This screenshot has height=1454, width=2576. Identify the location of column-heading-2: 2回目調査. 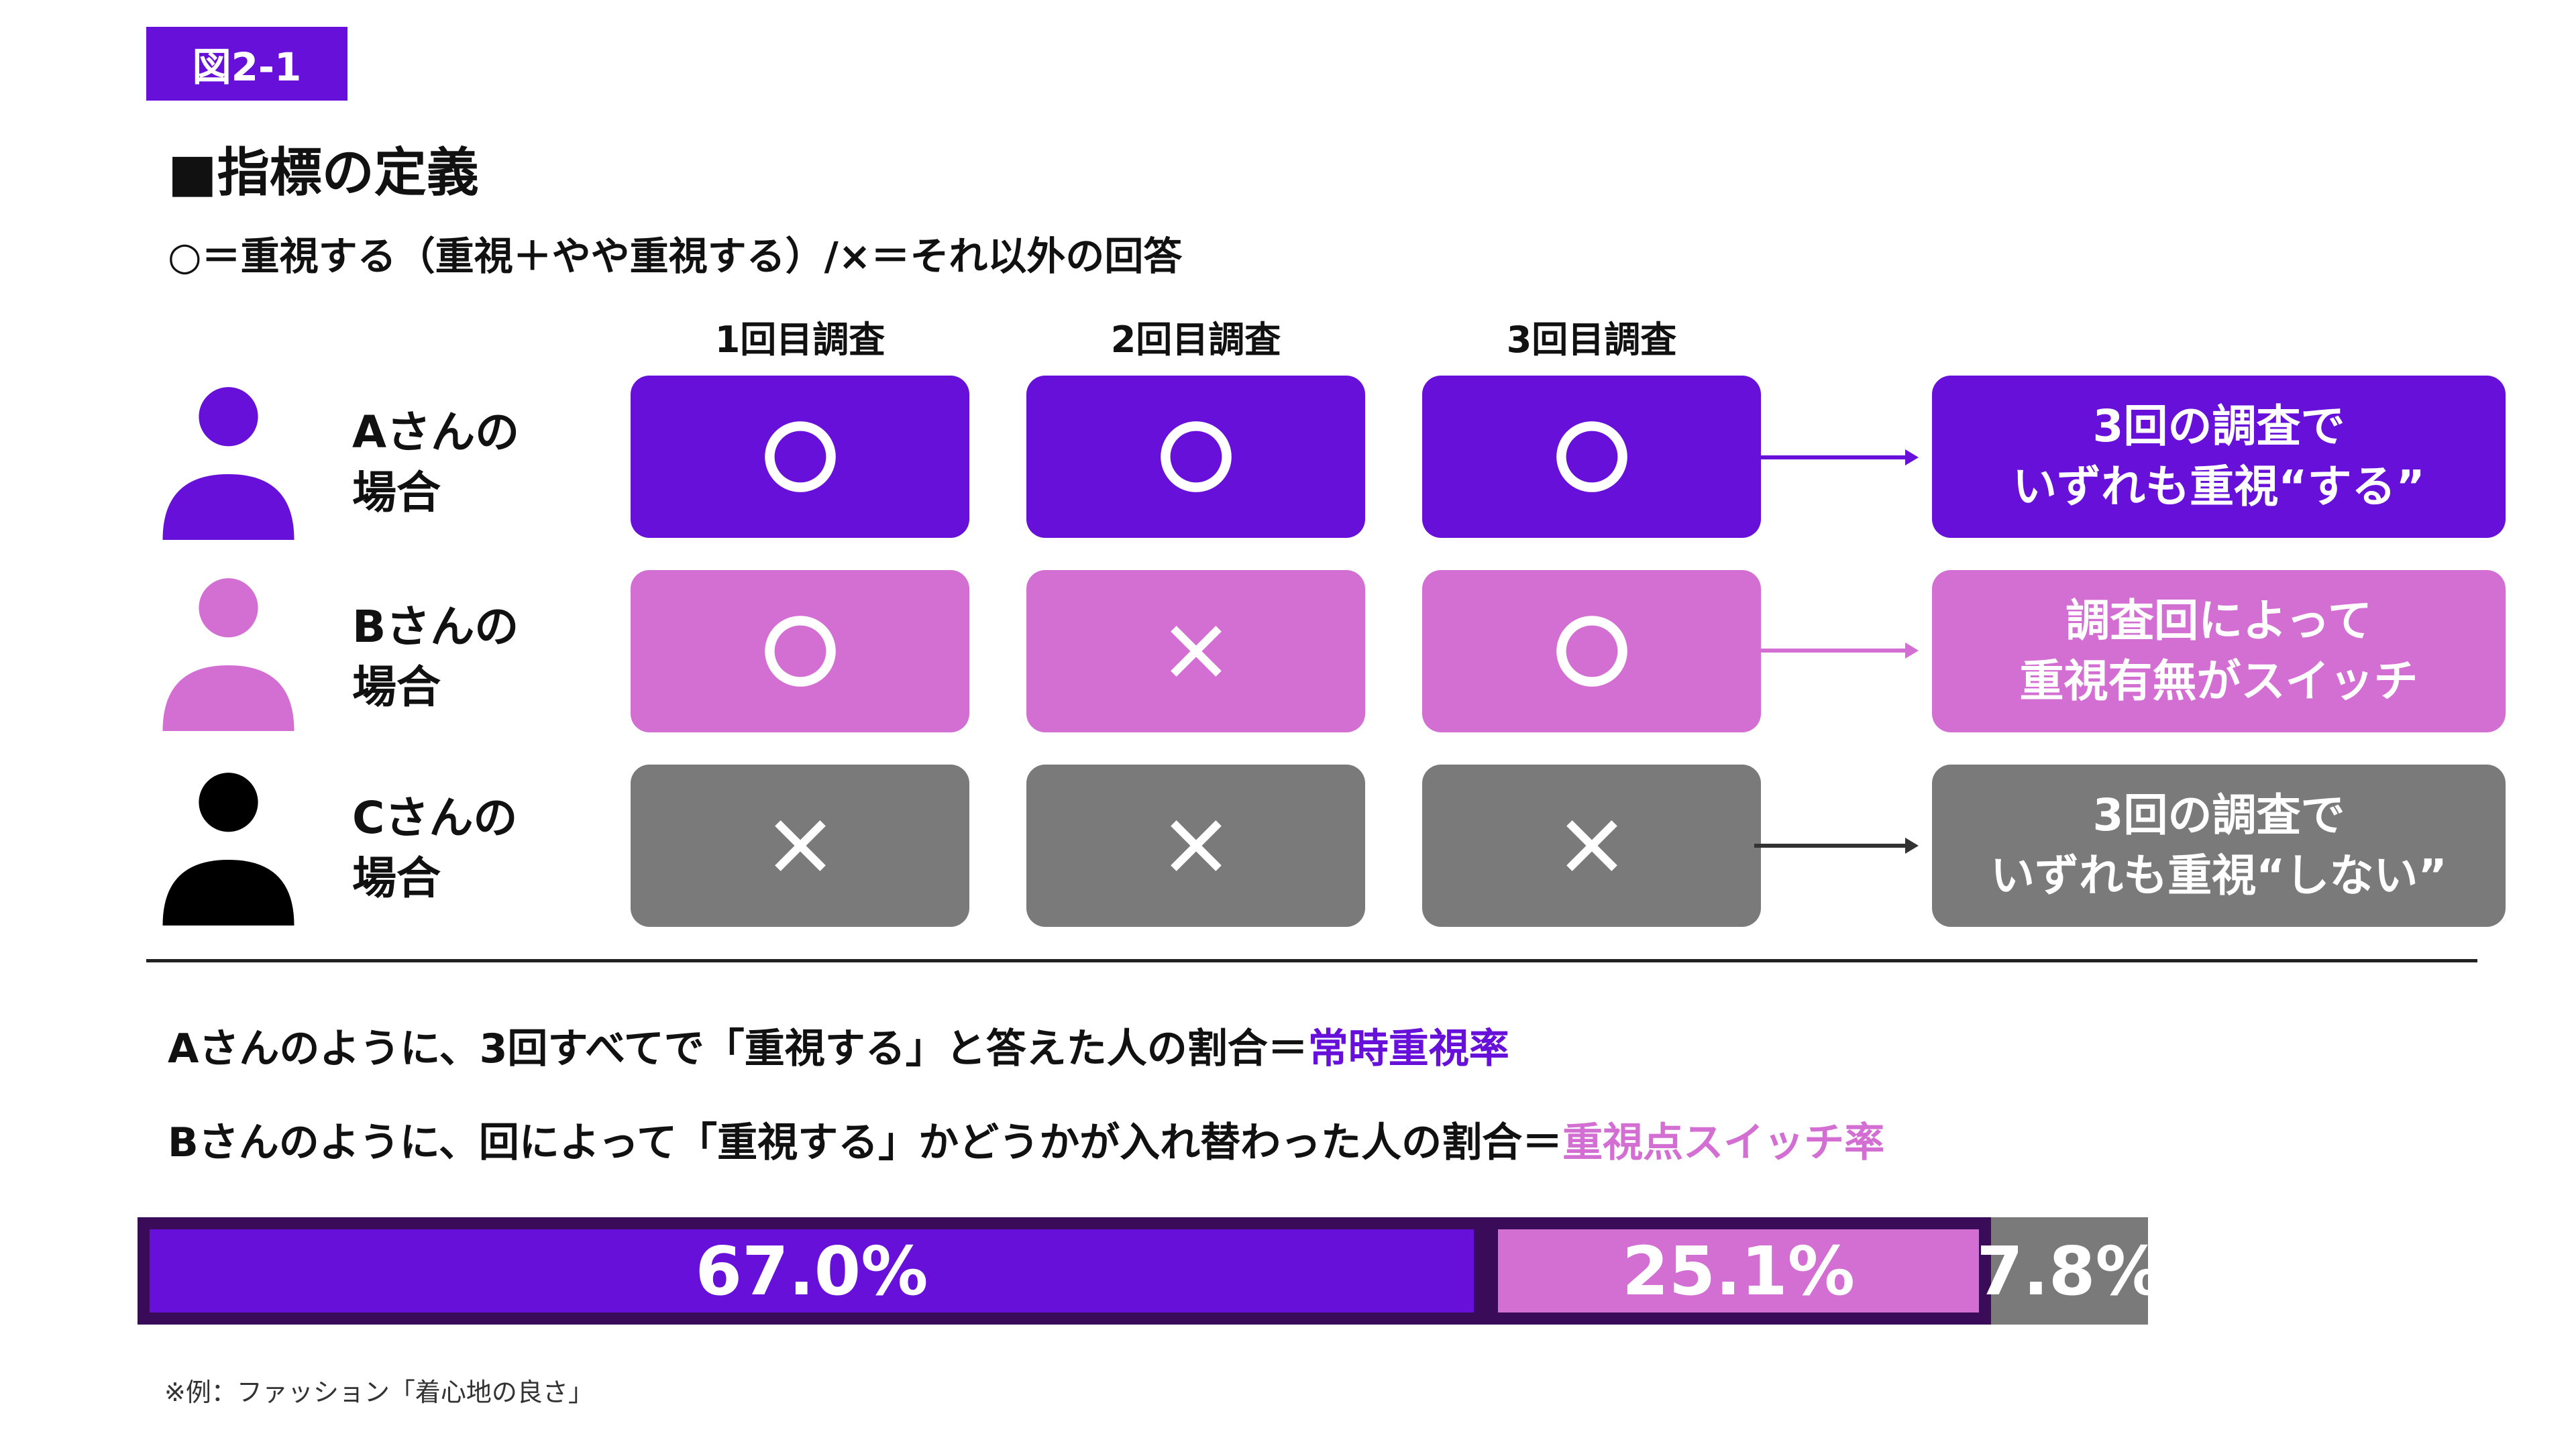
(1195, 340).